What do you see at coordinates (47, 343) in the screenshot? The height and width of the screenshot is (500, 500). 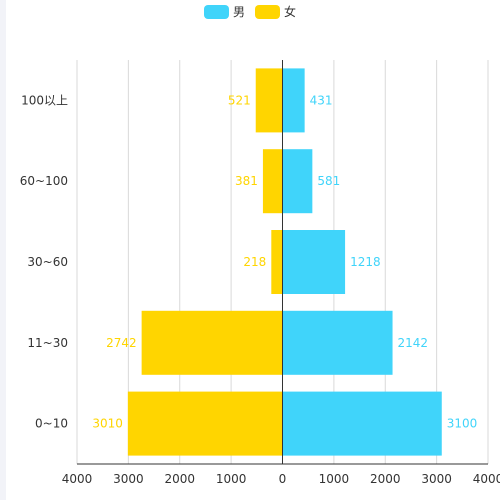 I see `category-label: 11~30` at bounding box center [47, 343].